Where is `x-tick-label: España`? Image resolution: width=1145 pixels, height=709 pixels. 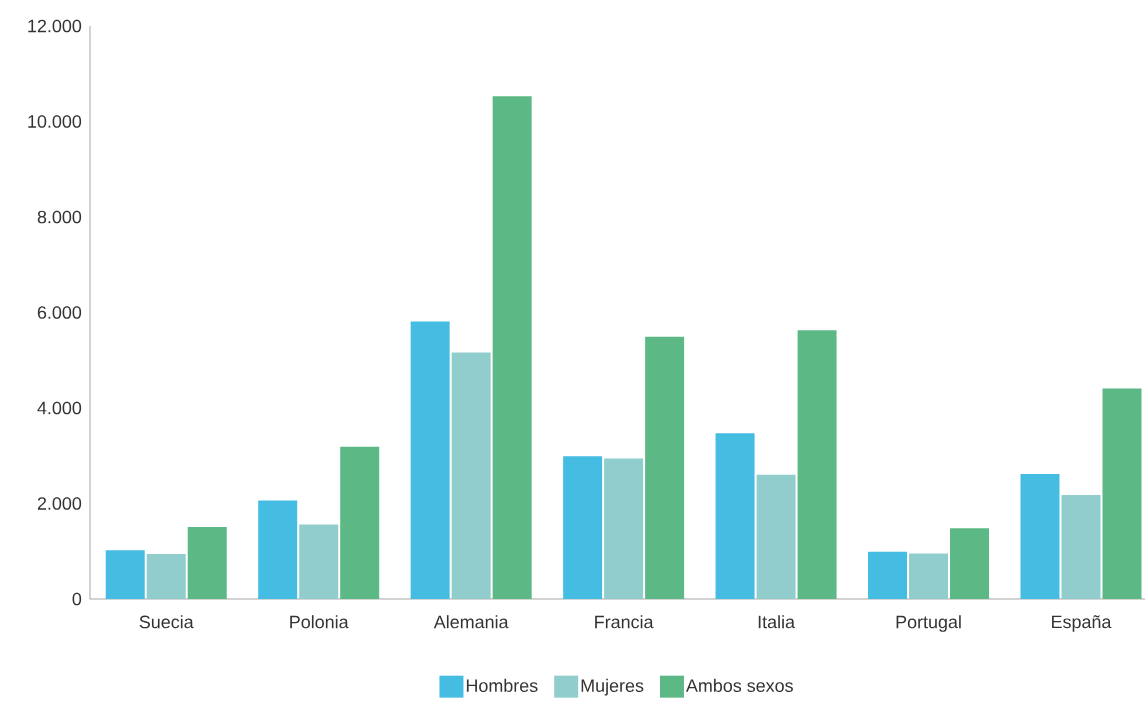 x-tick-label: España is located at coordinates (1082, 623).